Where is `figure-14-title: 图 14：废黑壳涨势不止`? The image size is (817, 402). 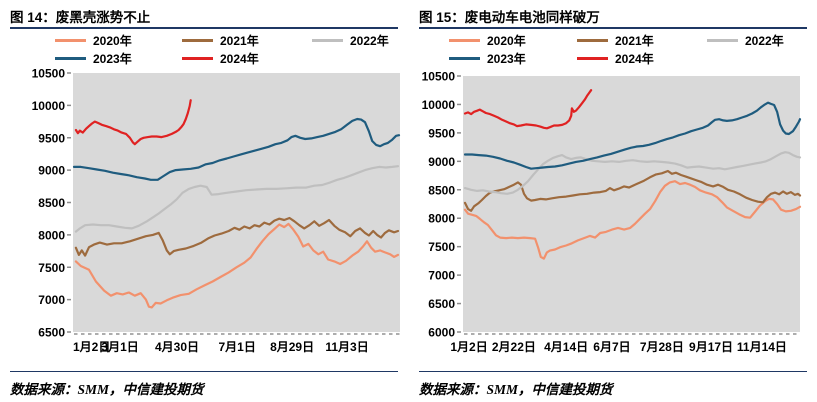 figure-14-title: 图 14：废黑壳涨势不止 is located at coordinates (80, 17).